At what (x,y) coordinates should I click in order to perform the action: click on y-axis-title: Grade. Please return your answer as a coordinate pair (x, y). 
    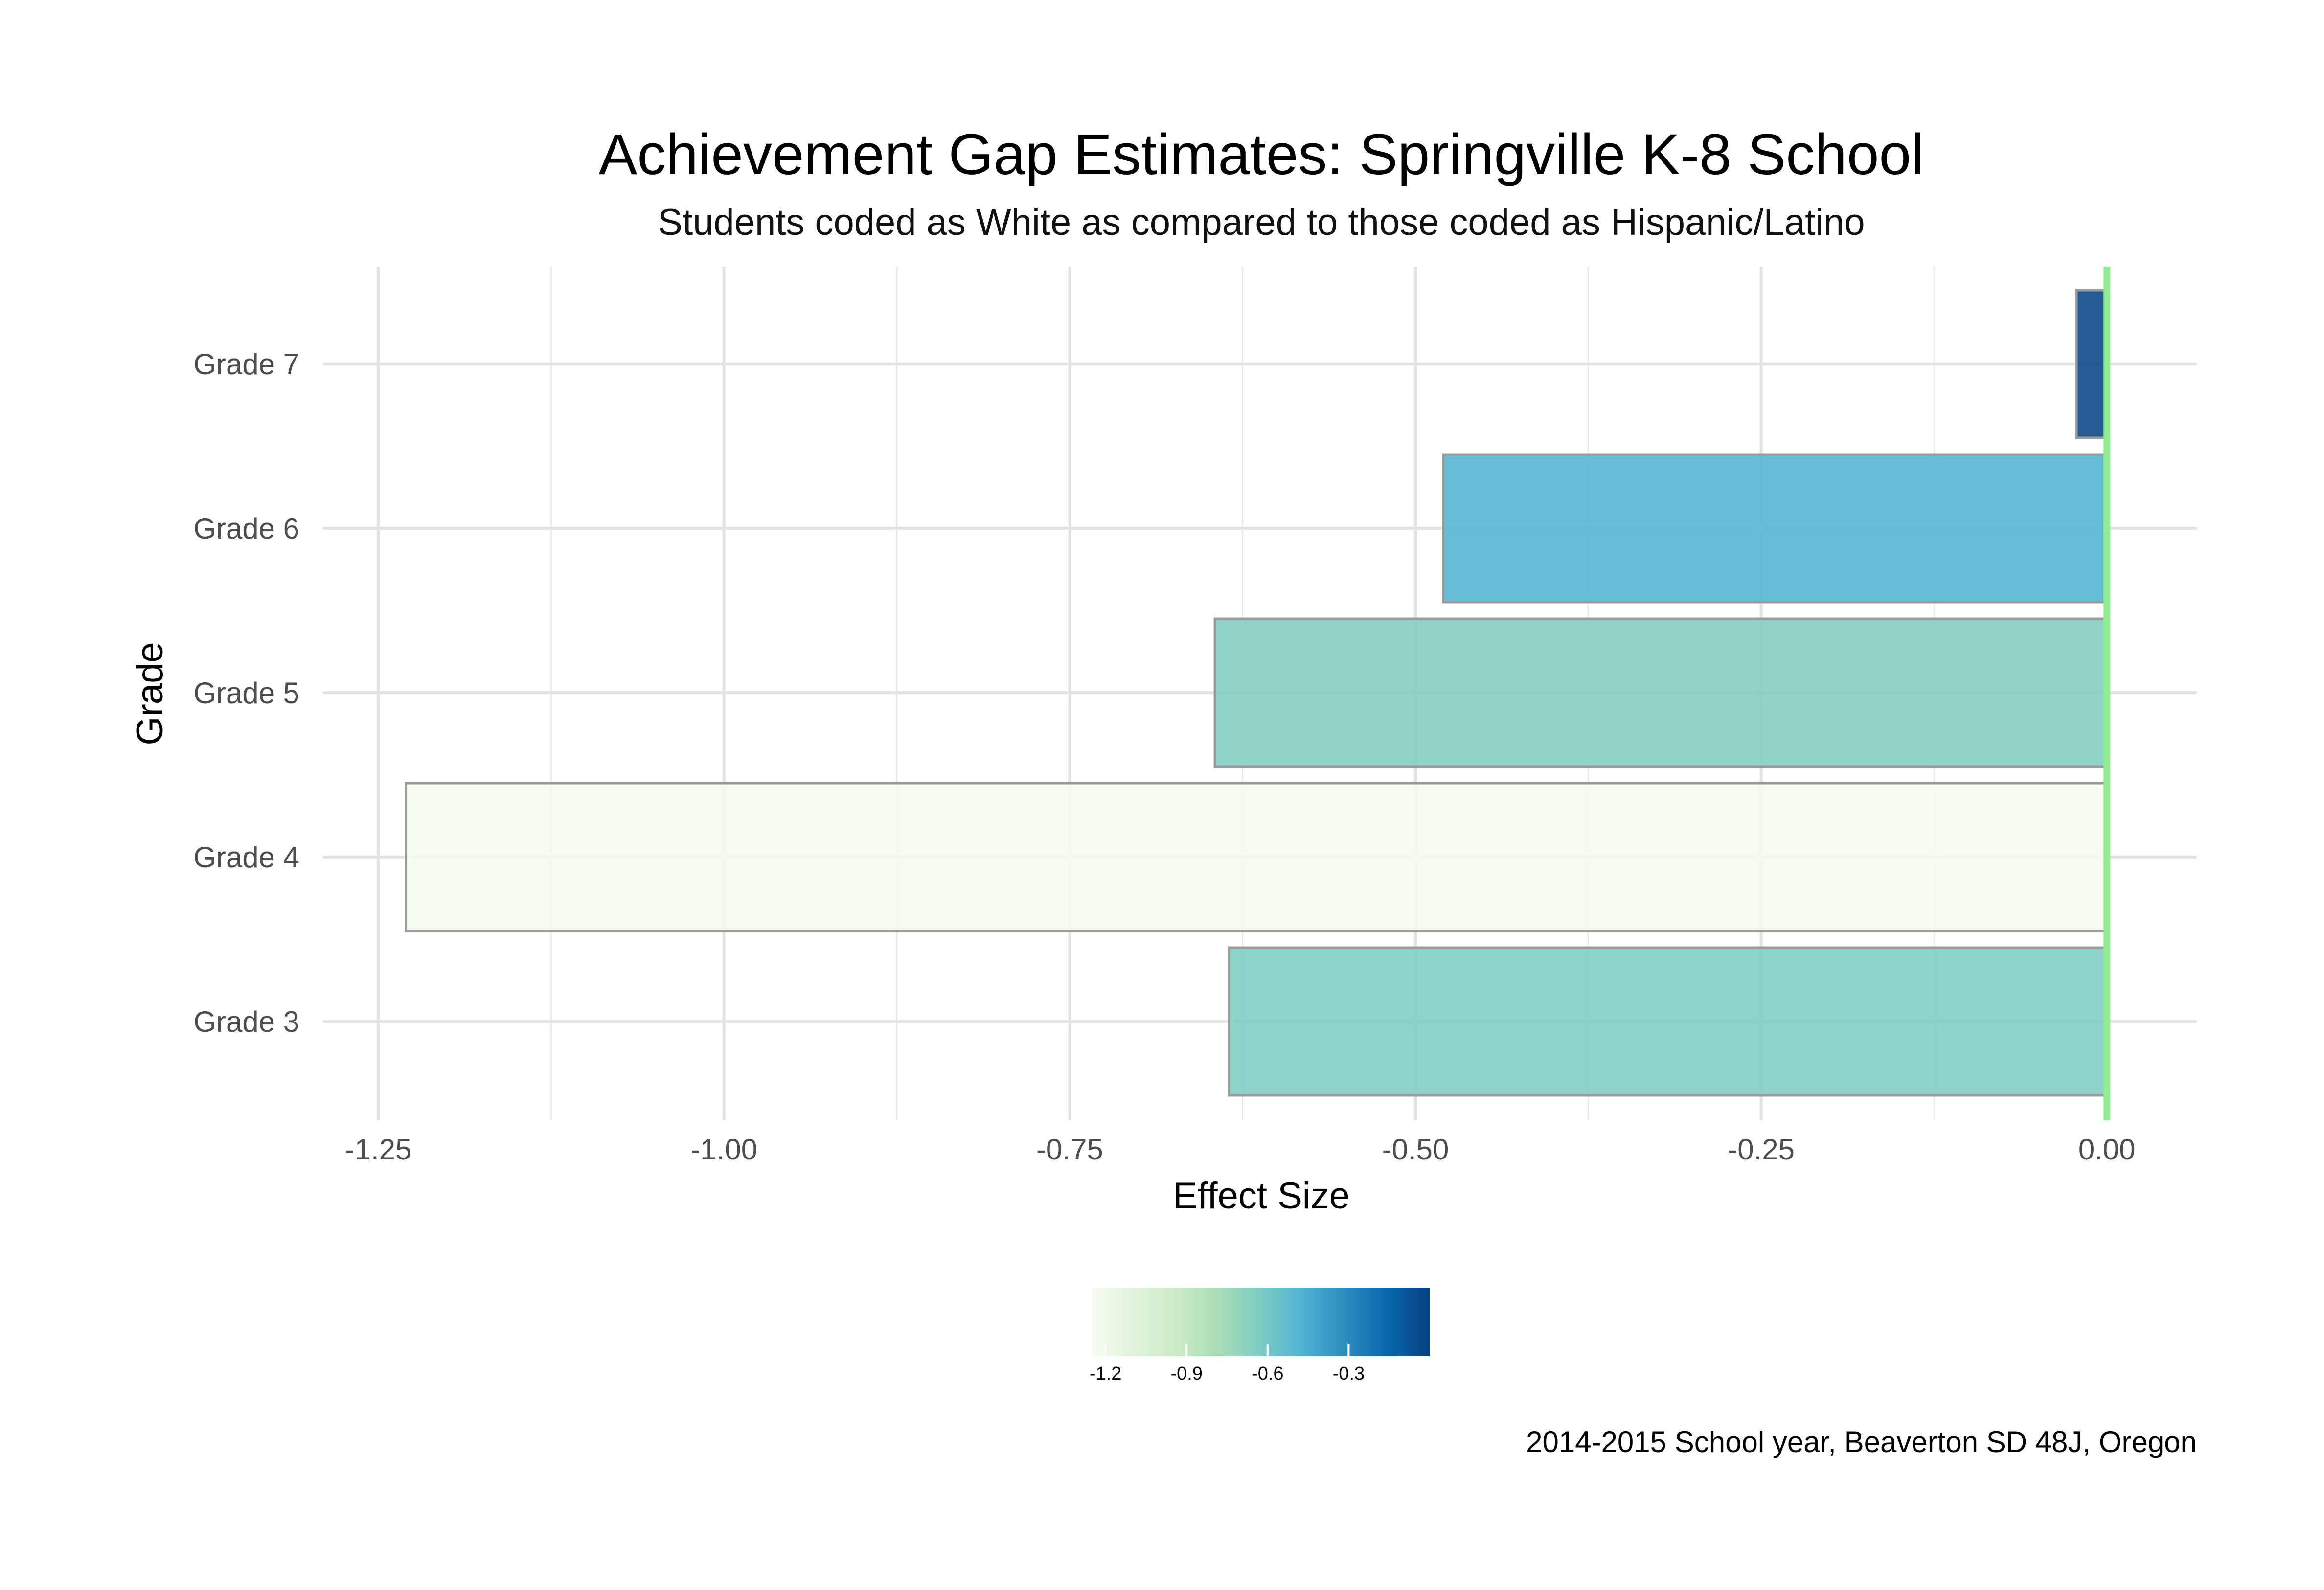
    Looking at the image, I should click on (150, 693).